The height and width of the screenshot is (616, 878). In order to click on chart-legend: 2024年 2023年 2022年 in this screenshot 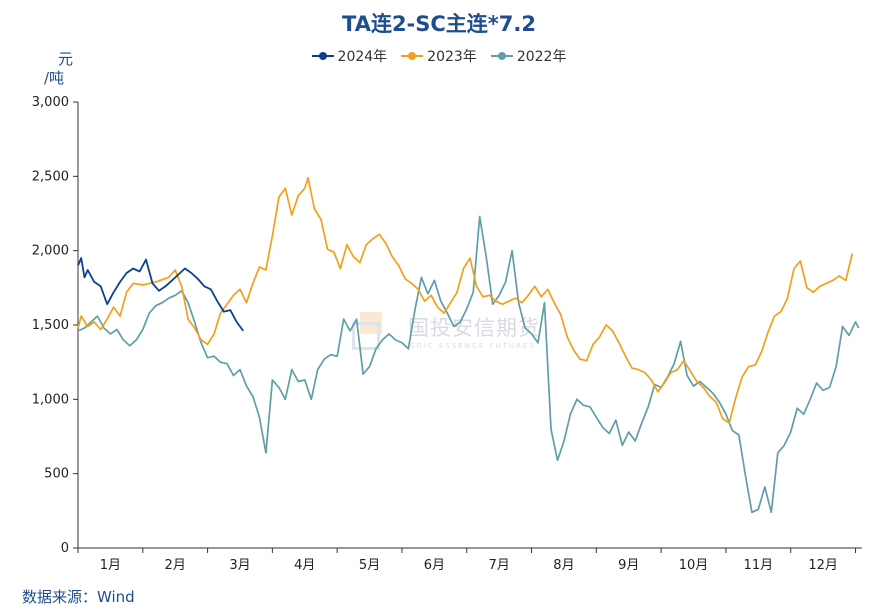, I will do `click(439, 56)`.